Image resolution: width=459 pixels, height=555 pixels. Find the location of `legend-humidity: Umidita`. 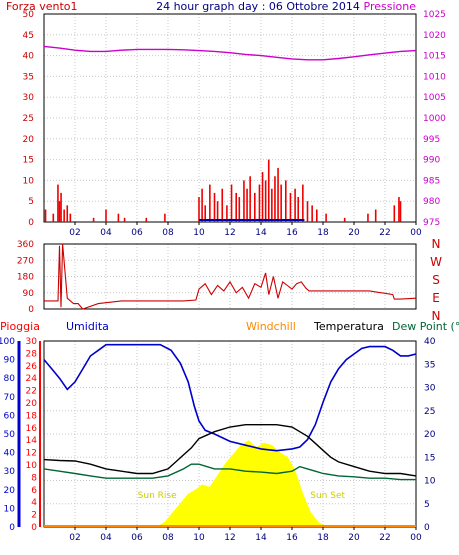

legend-humidity: Umidita is located at coordinates (87, 326).